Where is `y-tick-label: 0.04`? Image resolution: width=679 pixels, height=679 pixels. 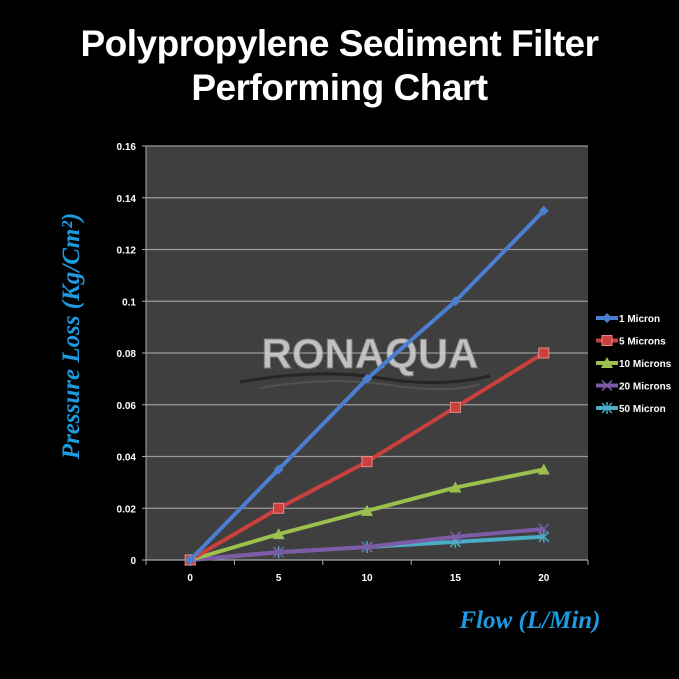
y-tick-label: 0.04 is located at coordinates (127, 458).